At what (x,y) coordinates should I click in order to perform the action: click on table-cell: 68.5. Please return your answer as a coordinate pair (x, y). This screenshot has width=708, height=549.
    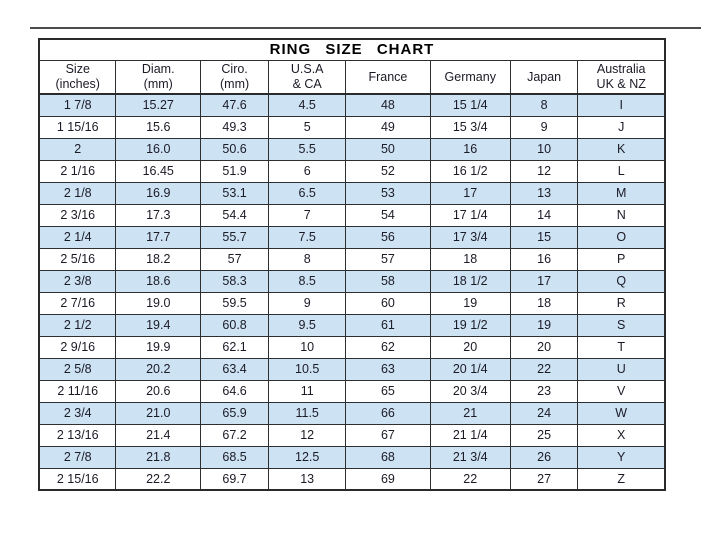
    Looking at the image, I should click on (234, 457).